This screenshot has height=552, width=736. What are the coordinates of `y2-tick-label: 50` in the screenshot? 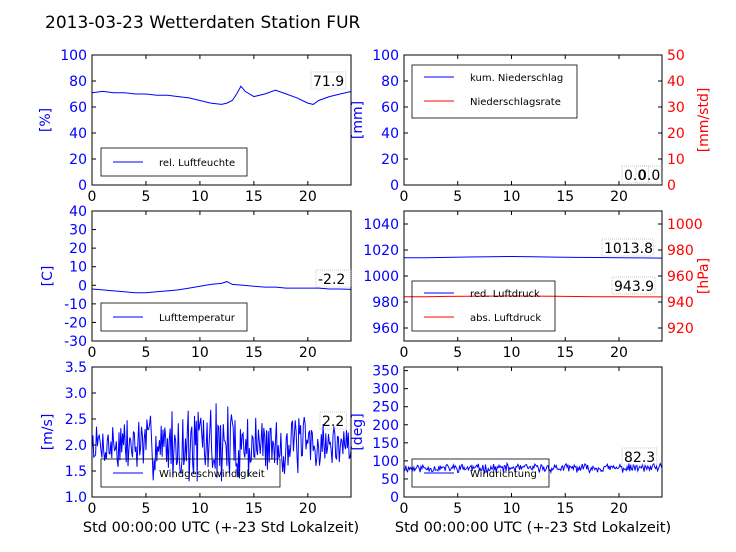 It's located at (676, 56).